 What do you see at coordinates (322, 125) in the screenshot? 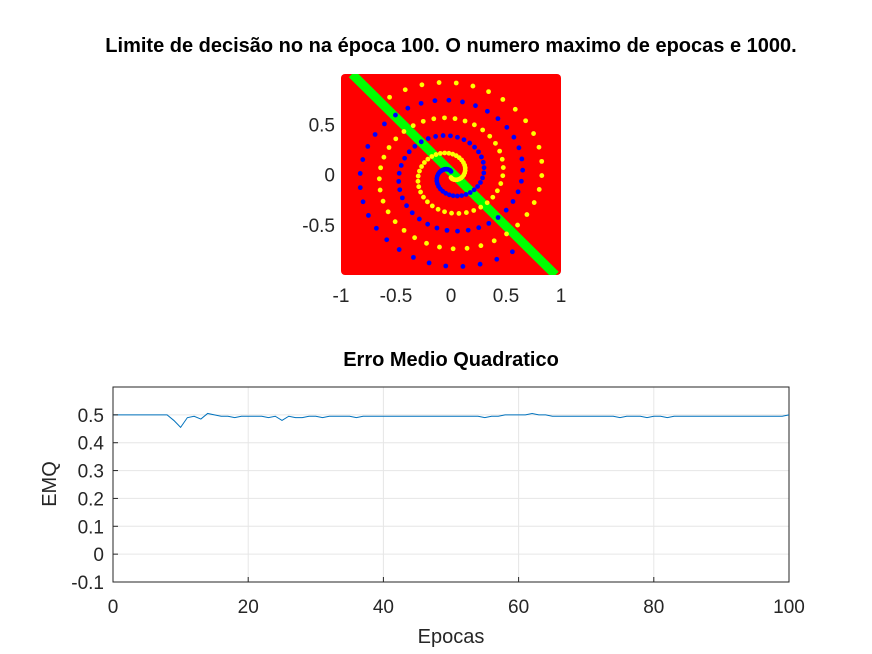
I see `top-y-tick-label: 0.5` at bounding box center [322, 125].